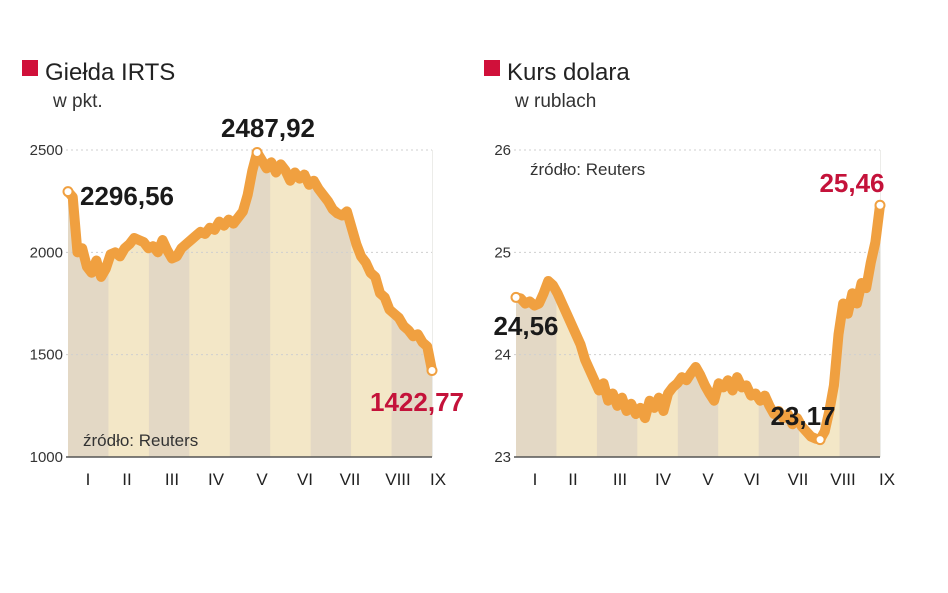 This screenshot has height=593, width=948. I want to click on y-tick-label: 25, so click(502, 252).